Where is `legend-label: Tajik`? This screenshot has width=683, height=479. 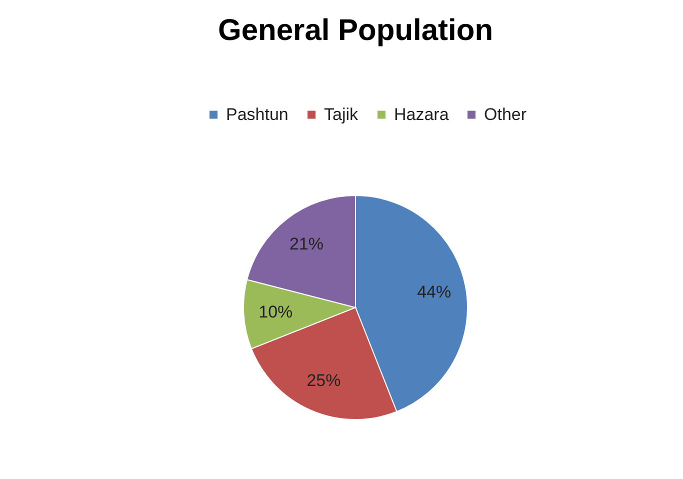 legend-label: Tajik is located at coordinates (341, 114).